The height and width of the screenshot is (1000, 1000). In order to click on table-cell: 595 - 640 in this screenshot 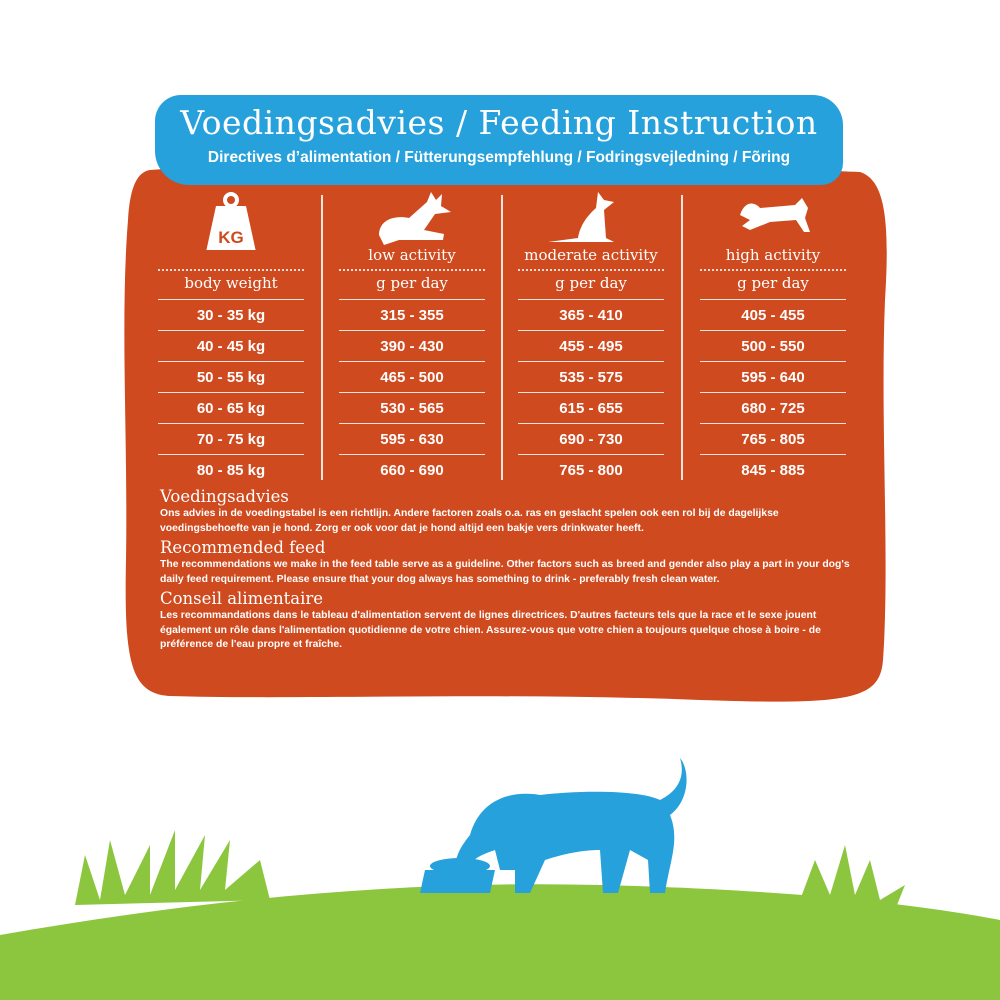, I will do `click(773, 377)`.